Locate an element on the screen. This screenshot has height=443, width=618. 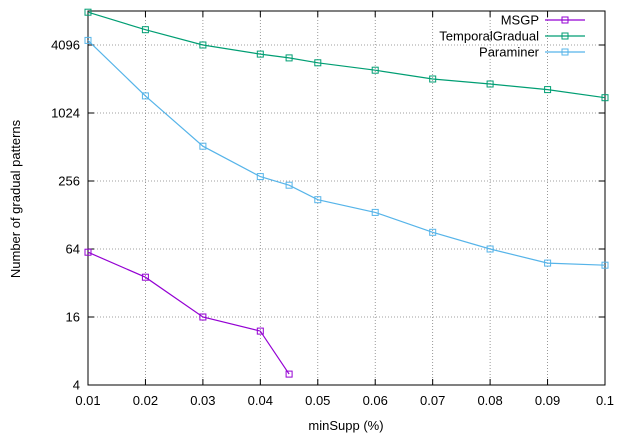
y-tick-label: 4 is located at coordinates (76, 385).